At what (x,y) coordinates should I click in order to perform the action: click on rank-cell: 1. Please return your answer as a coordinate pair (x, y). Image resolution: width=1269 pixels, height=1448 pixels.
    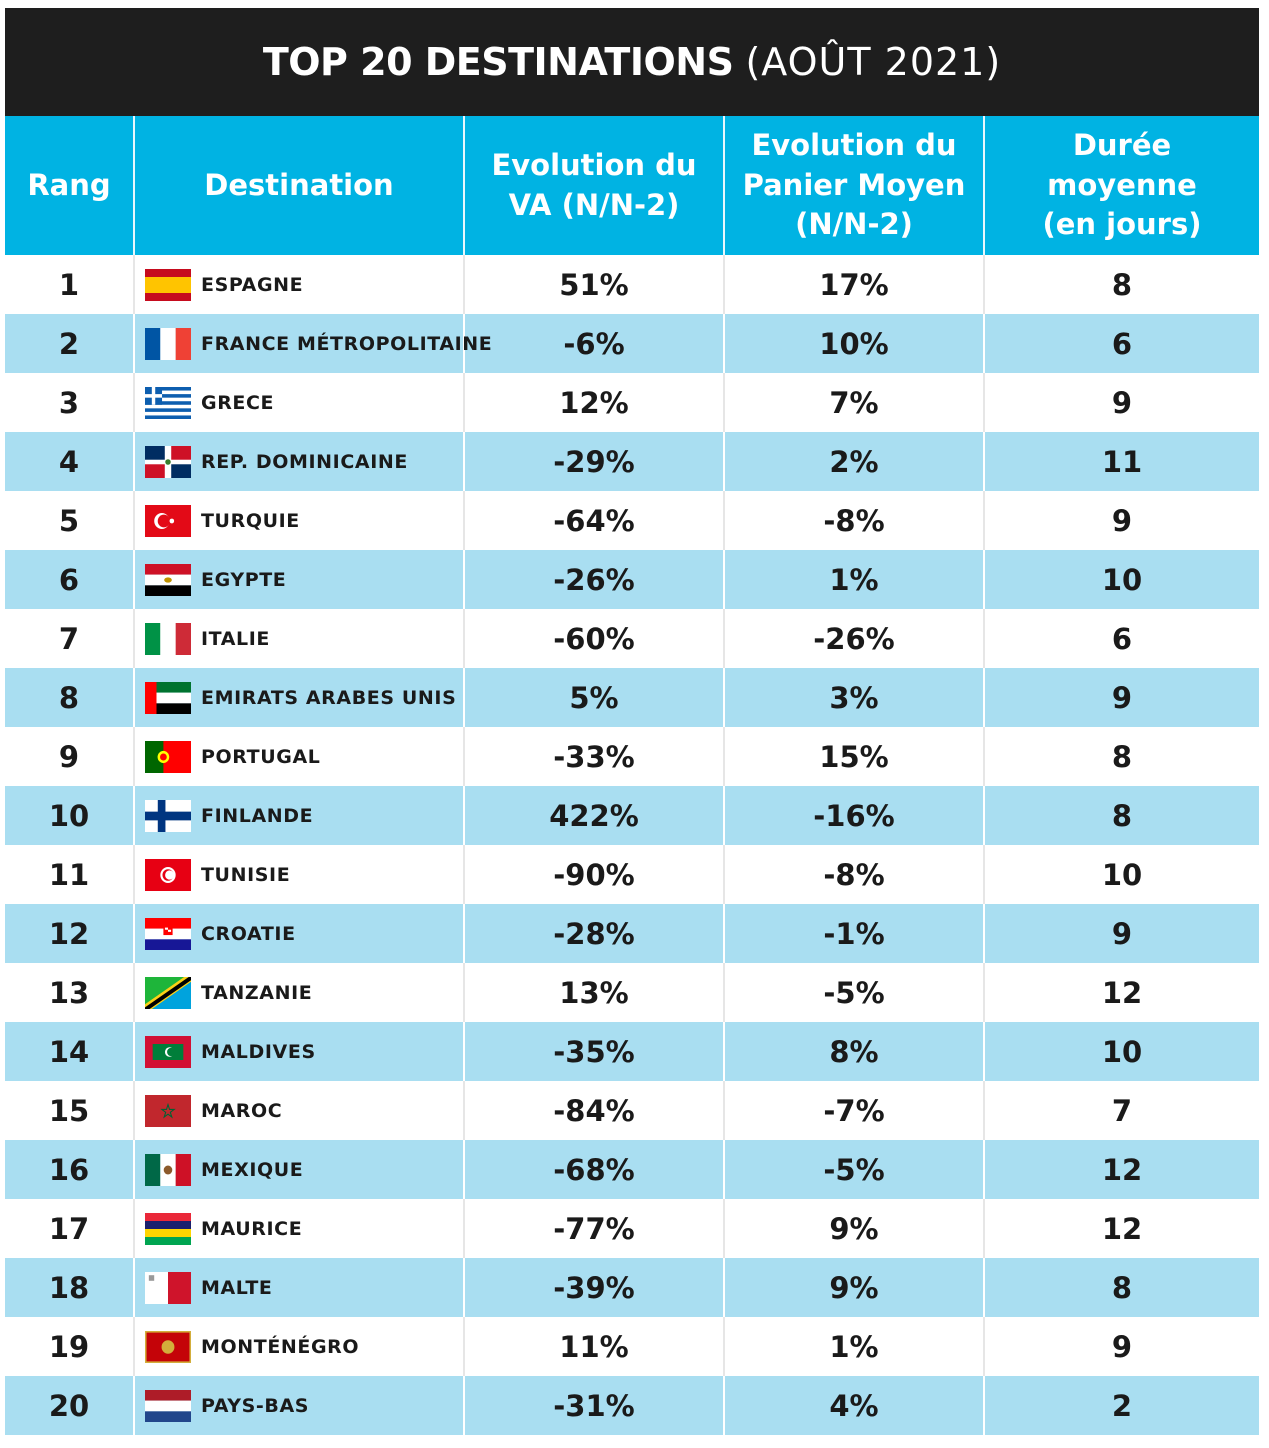
    Looking at the image, I should click on (70, 284).